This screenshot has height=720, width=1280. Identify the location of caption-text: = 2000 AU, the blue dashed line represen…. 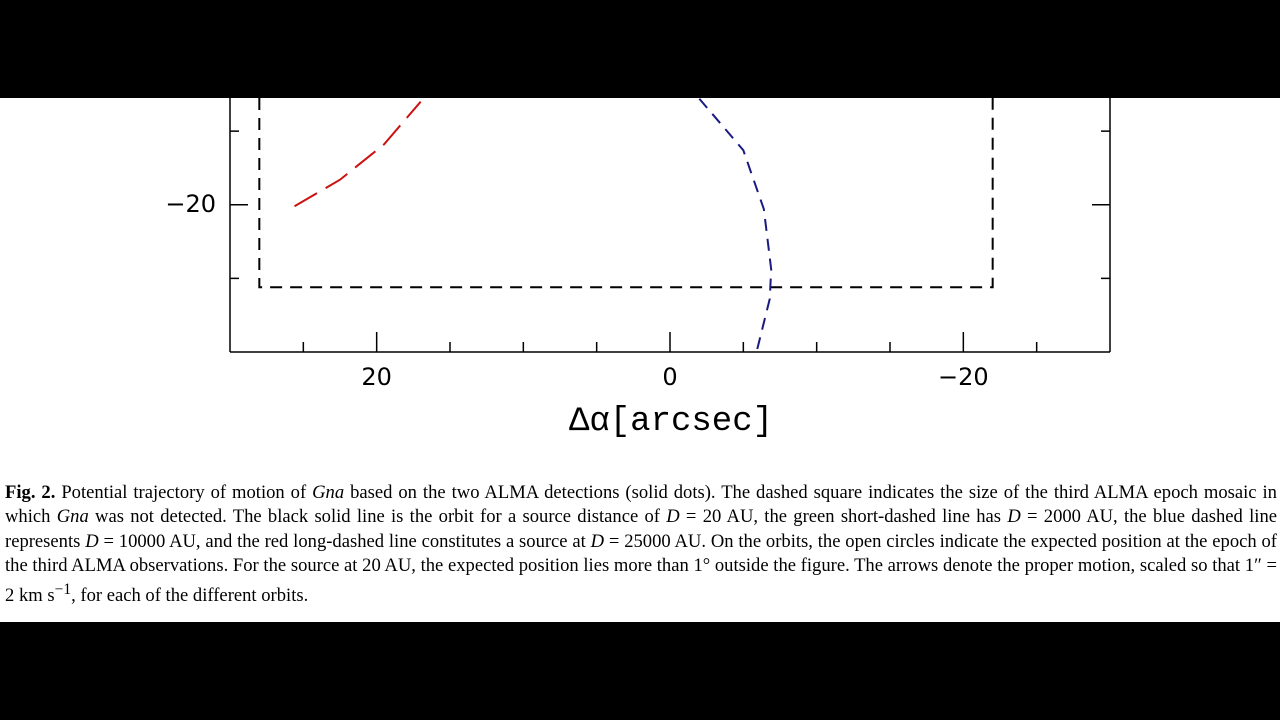
(641, 529).